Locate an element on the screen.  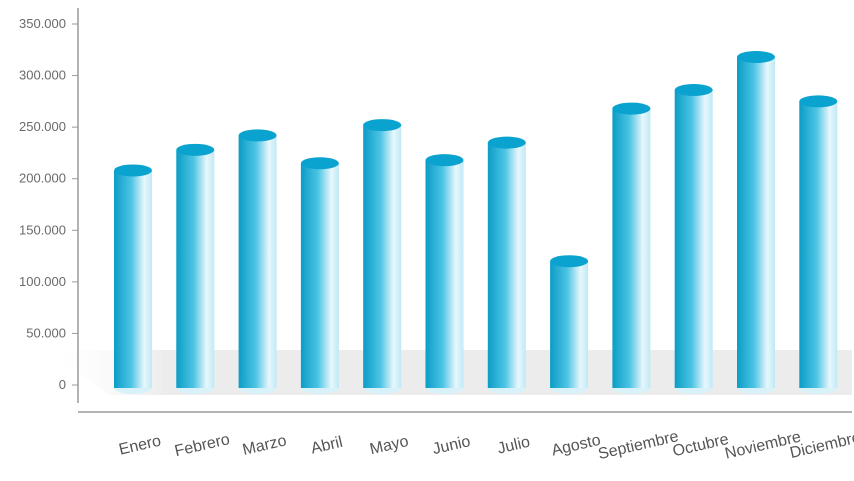
y-tick-label: 200.000 is located at coordinates (42, 178).